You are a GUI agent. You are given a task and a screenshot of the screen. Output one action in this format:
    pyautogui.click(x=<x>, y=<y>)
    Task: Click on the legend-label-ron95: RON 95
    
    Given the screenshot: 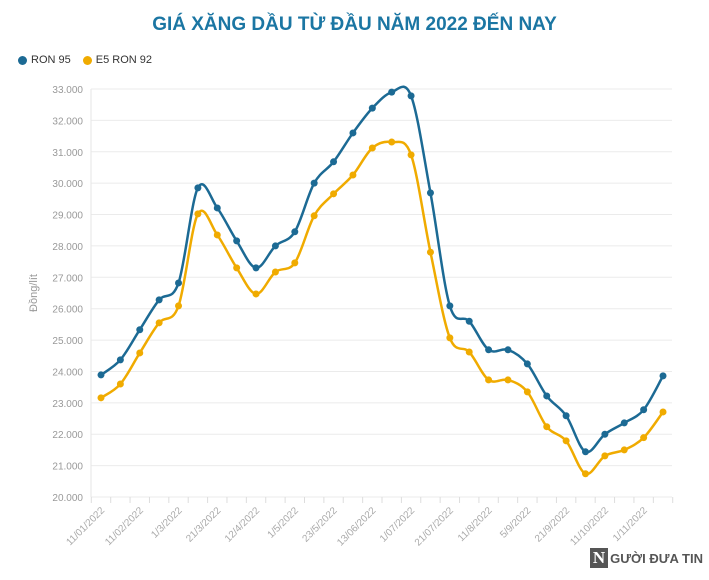 What is the action you would take?
    pyautogui.click(x=51, y=60)
    